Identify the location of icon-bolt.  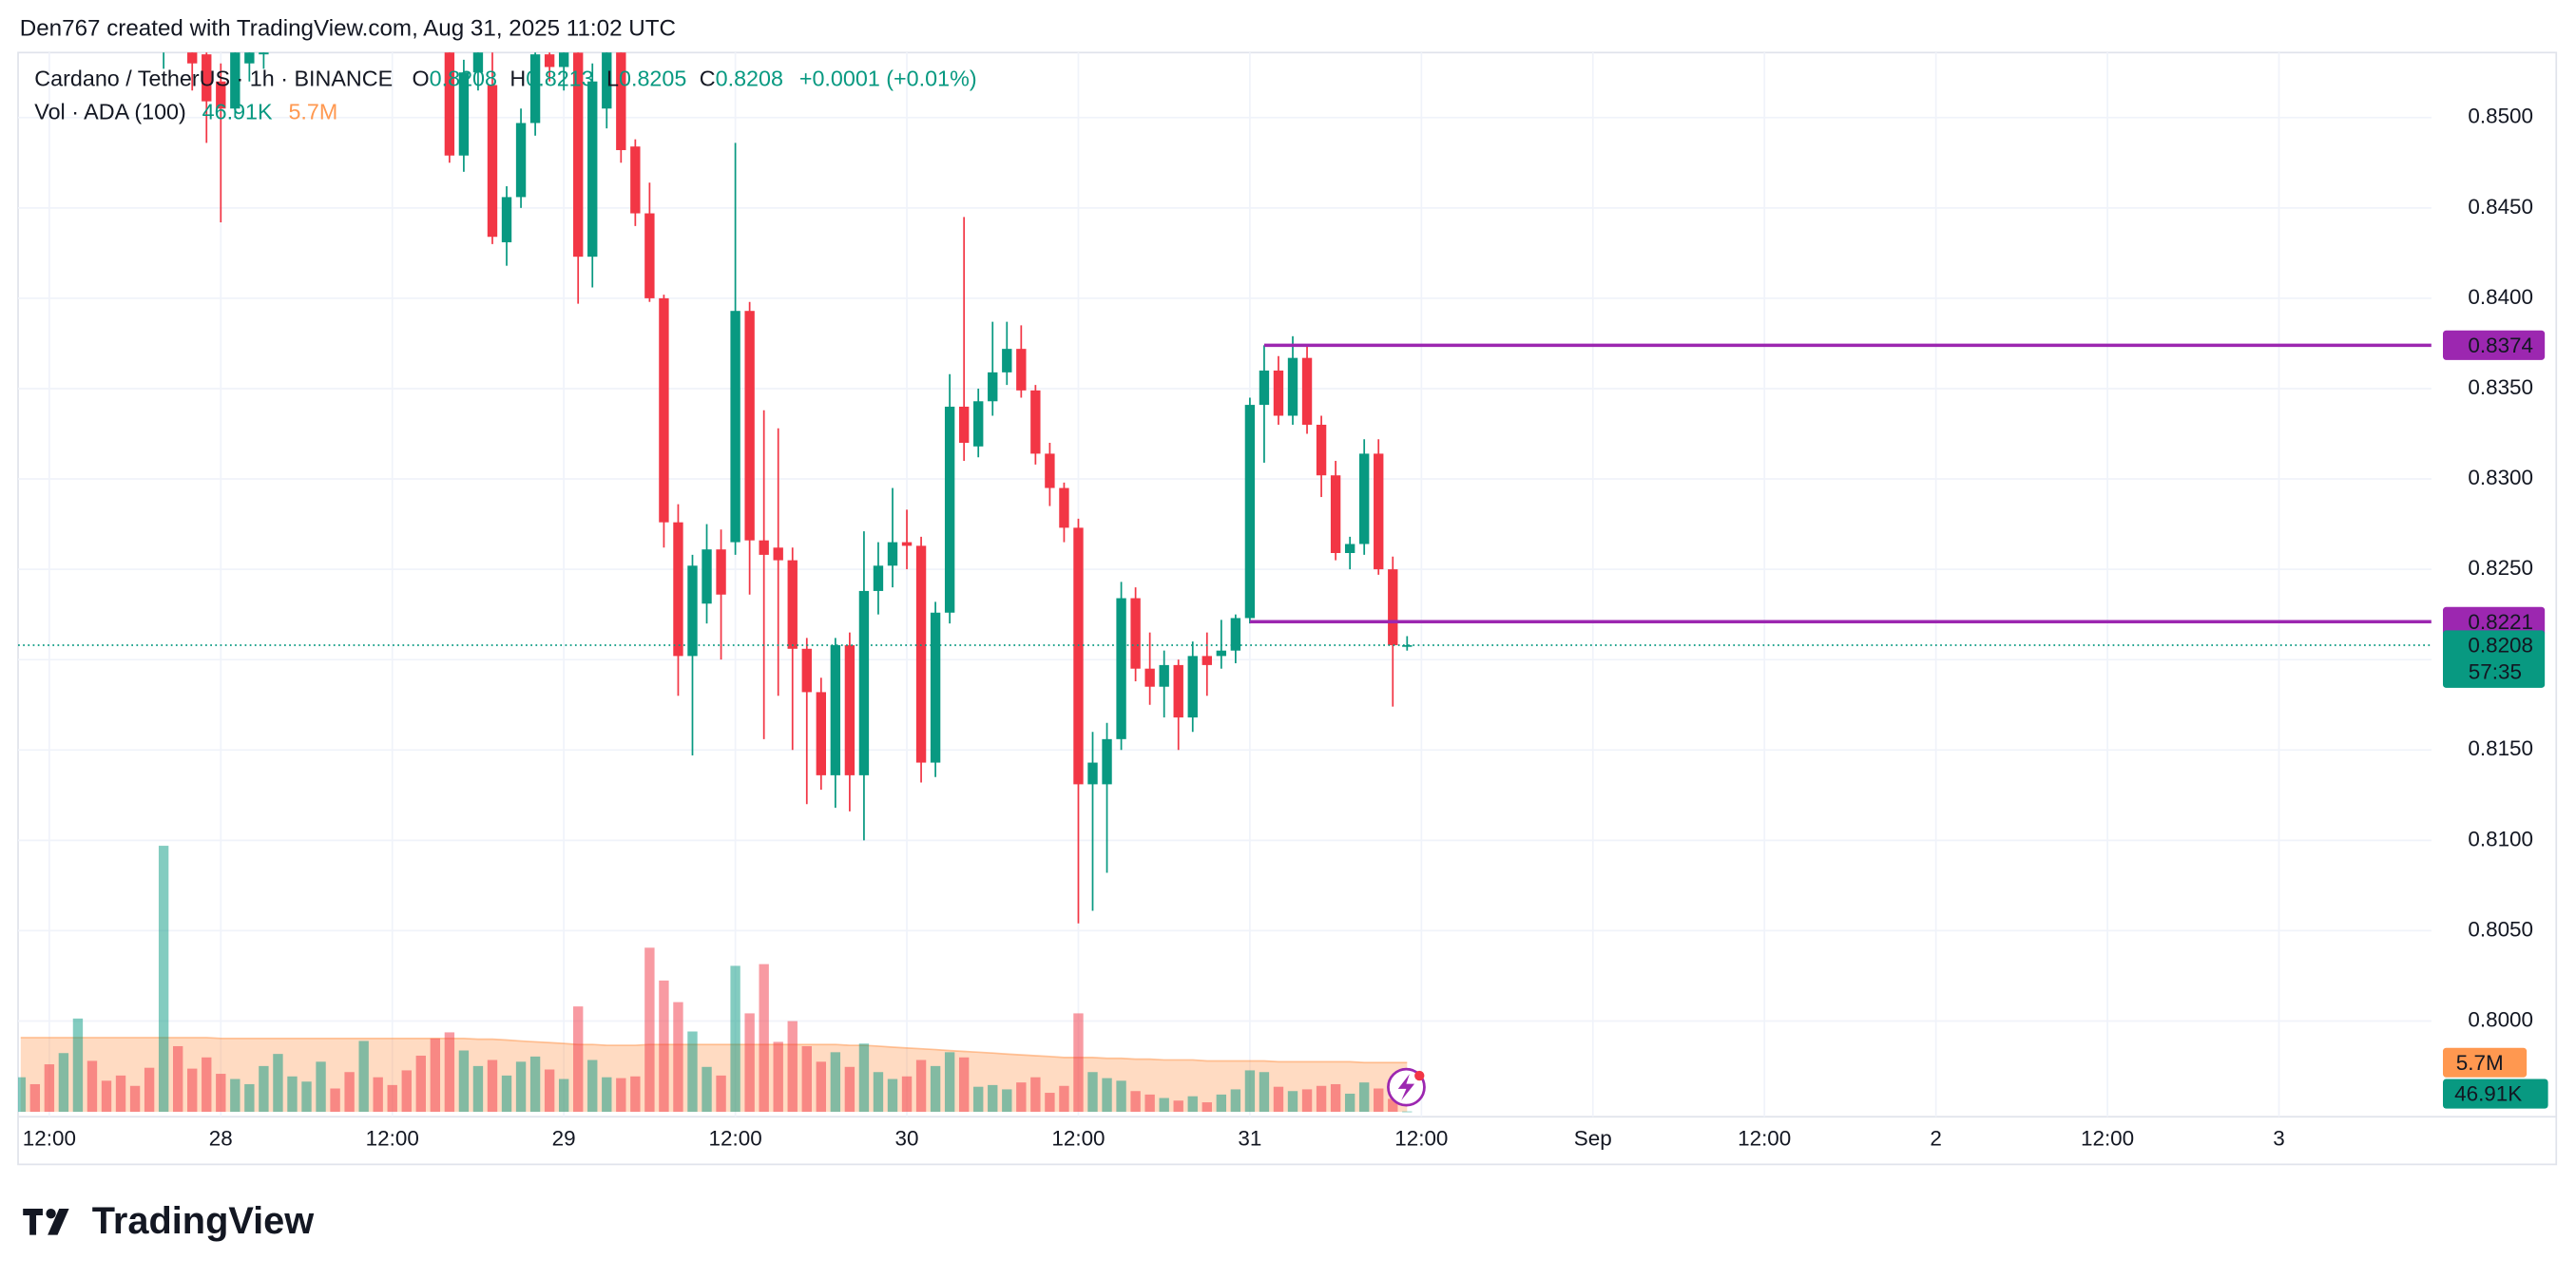
(1406, 1087).